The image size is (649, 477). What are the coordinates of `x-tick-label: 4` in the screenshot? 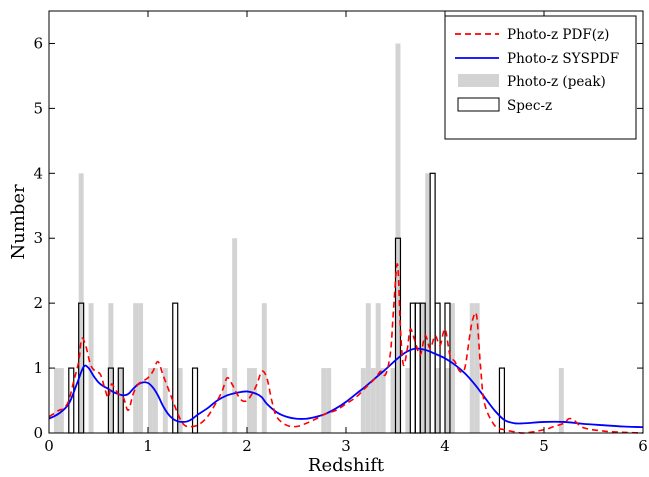 It's located at (445, 446).